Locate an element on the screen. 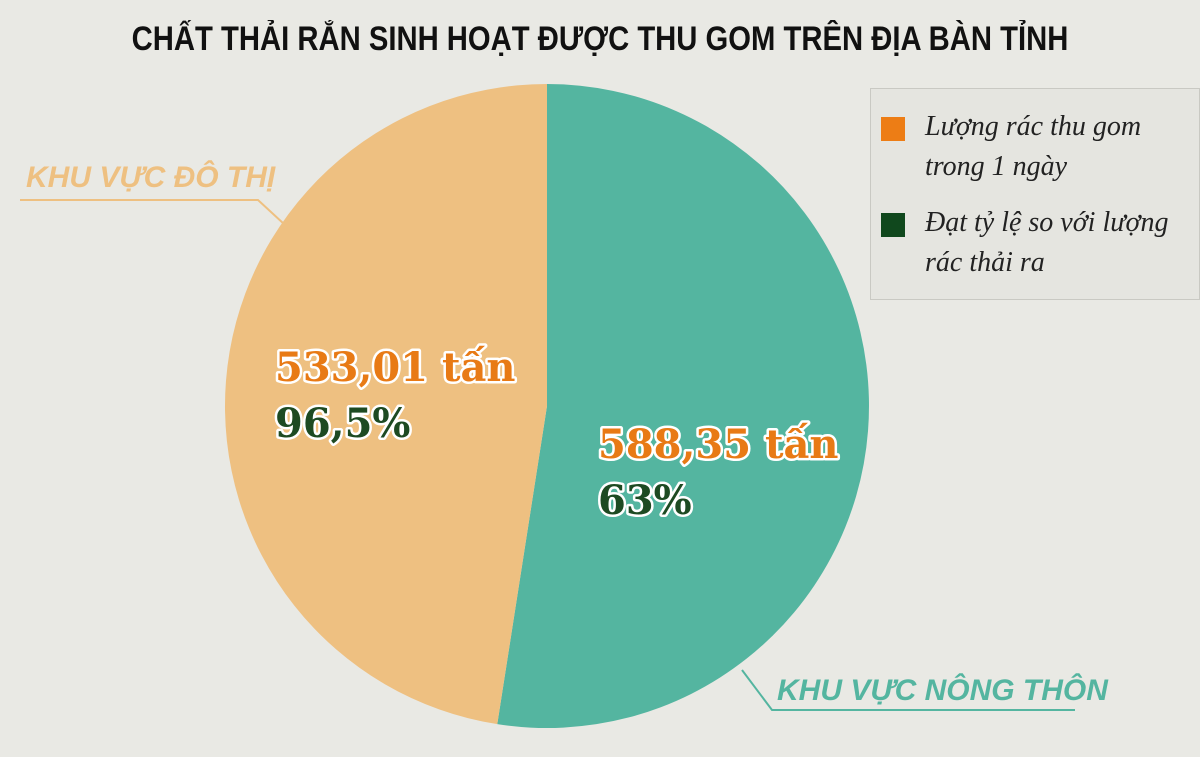 The height and width of the screenshot is (757, 1200). value-label-rural: 588,35 tấn is located at coordinates (718, 444).